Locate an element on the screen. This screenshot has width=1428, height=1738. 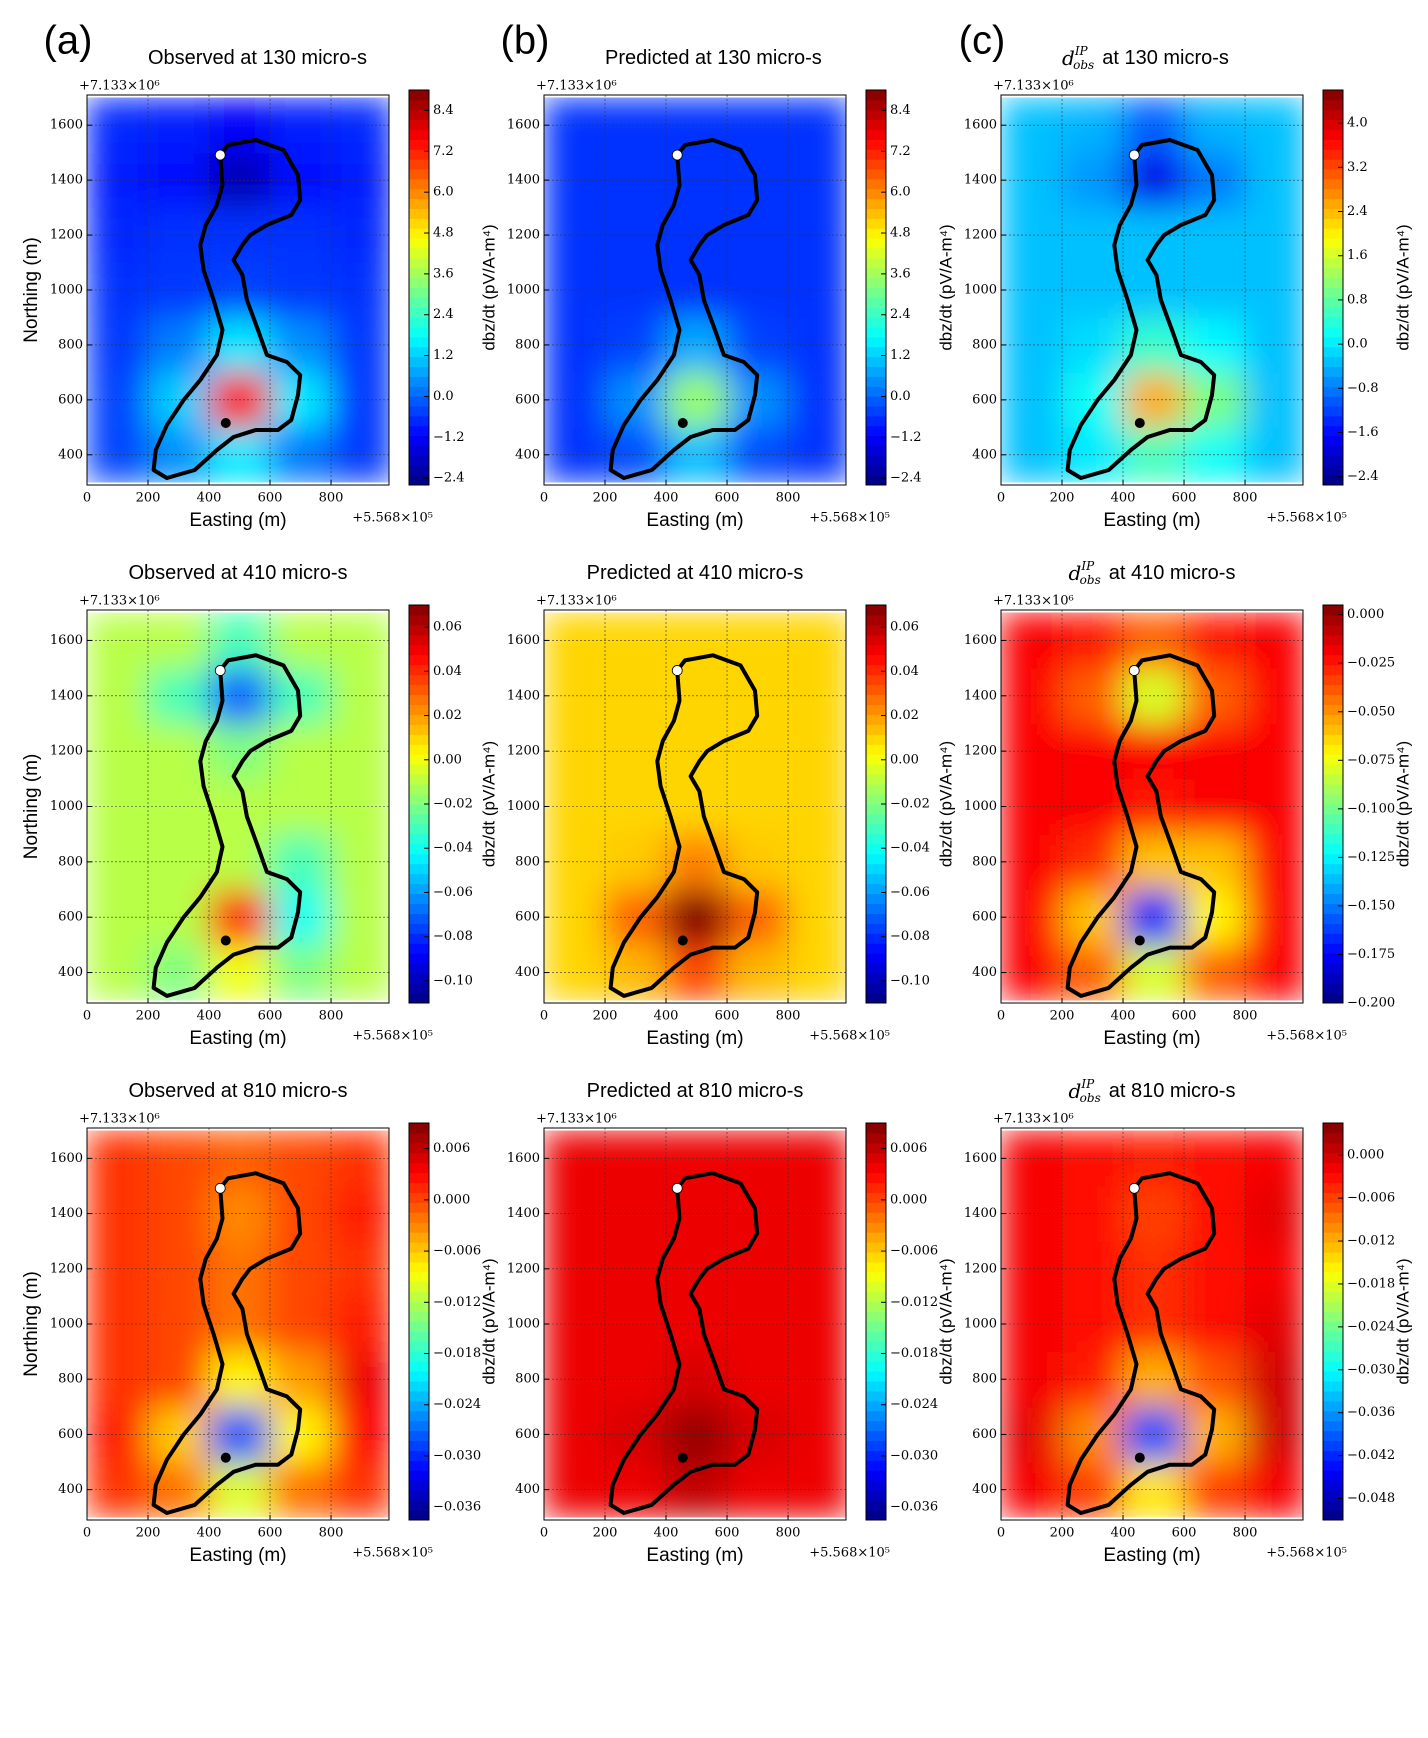
x-offset-label: +5.568×10⁵ is located at coordinates (849, 518).